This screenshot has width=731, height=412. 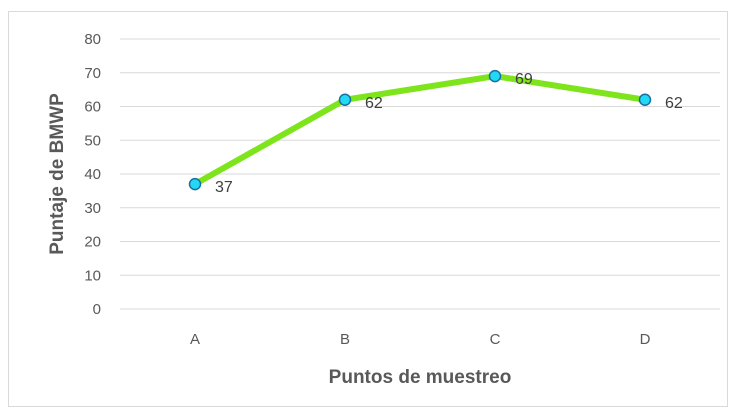 What do you see at coordinates (195, 339) in the screenshot?
I see `x-tick-label: A` at bounding box center [195, 339].